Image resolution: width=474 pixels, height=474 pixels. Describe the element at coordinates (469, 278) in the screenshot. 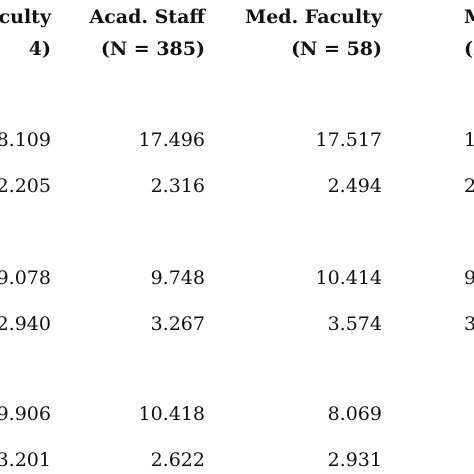

I see `table-cell: 9` at that location.